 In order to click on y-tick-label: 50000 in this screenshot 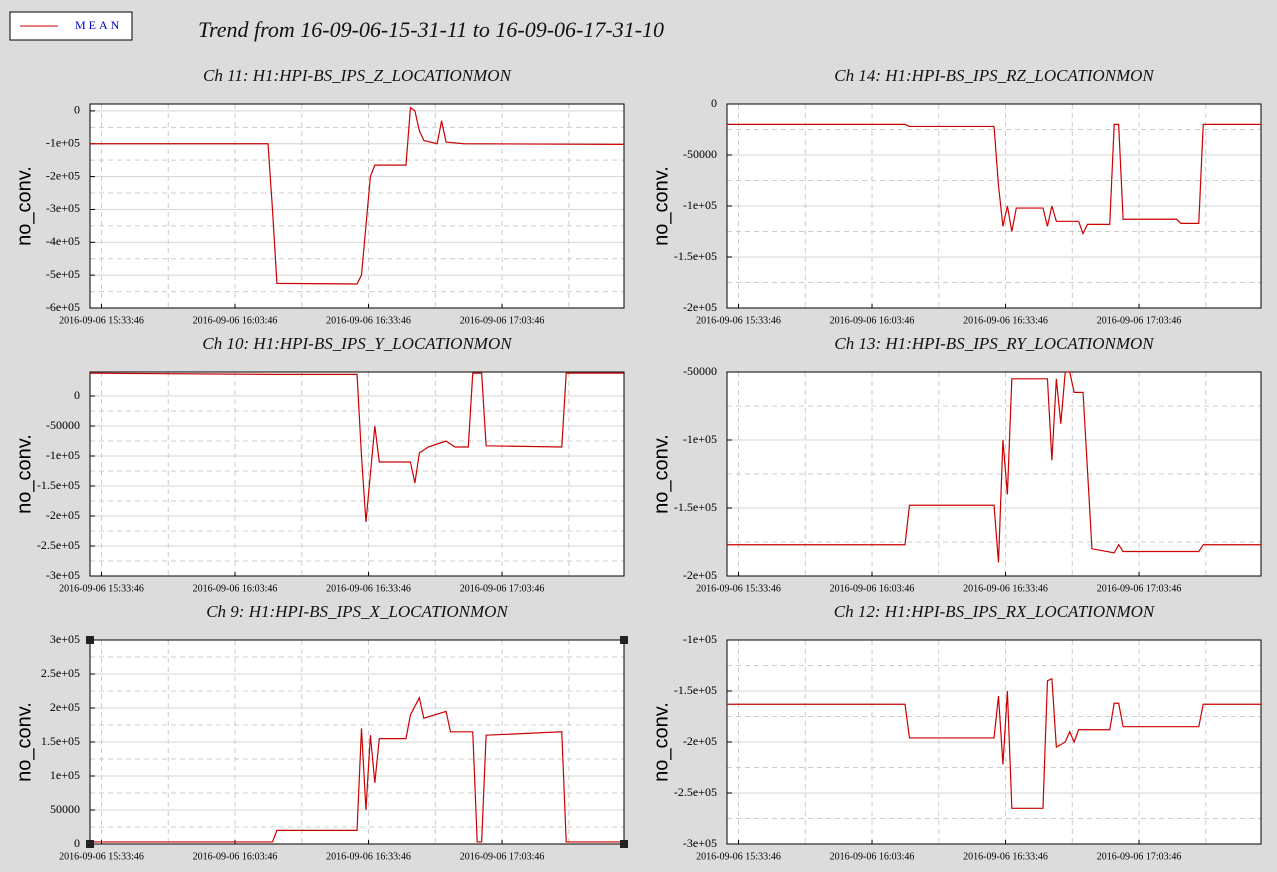, I will do `click(65, 809)`.